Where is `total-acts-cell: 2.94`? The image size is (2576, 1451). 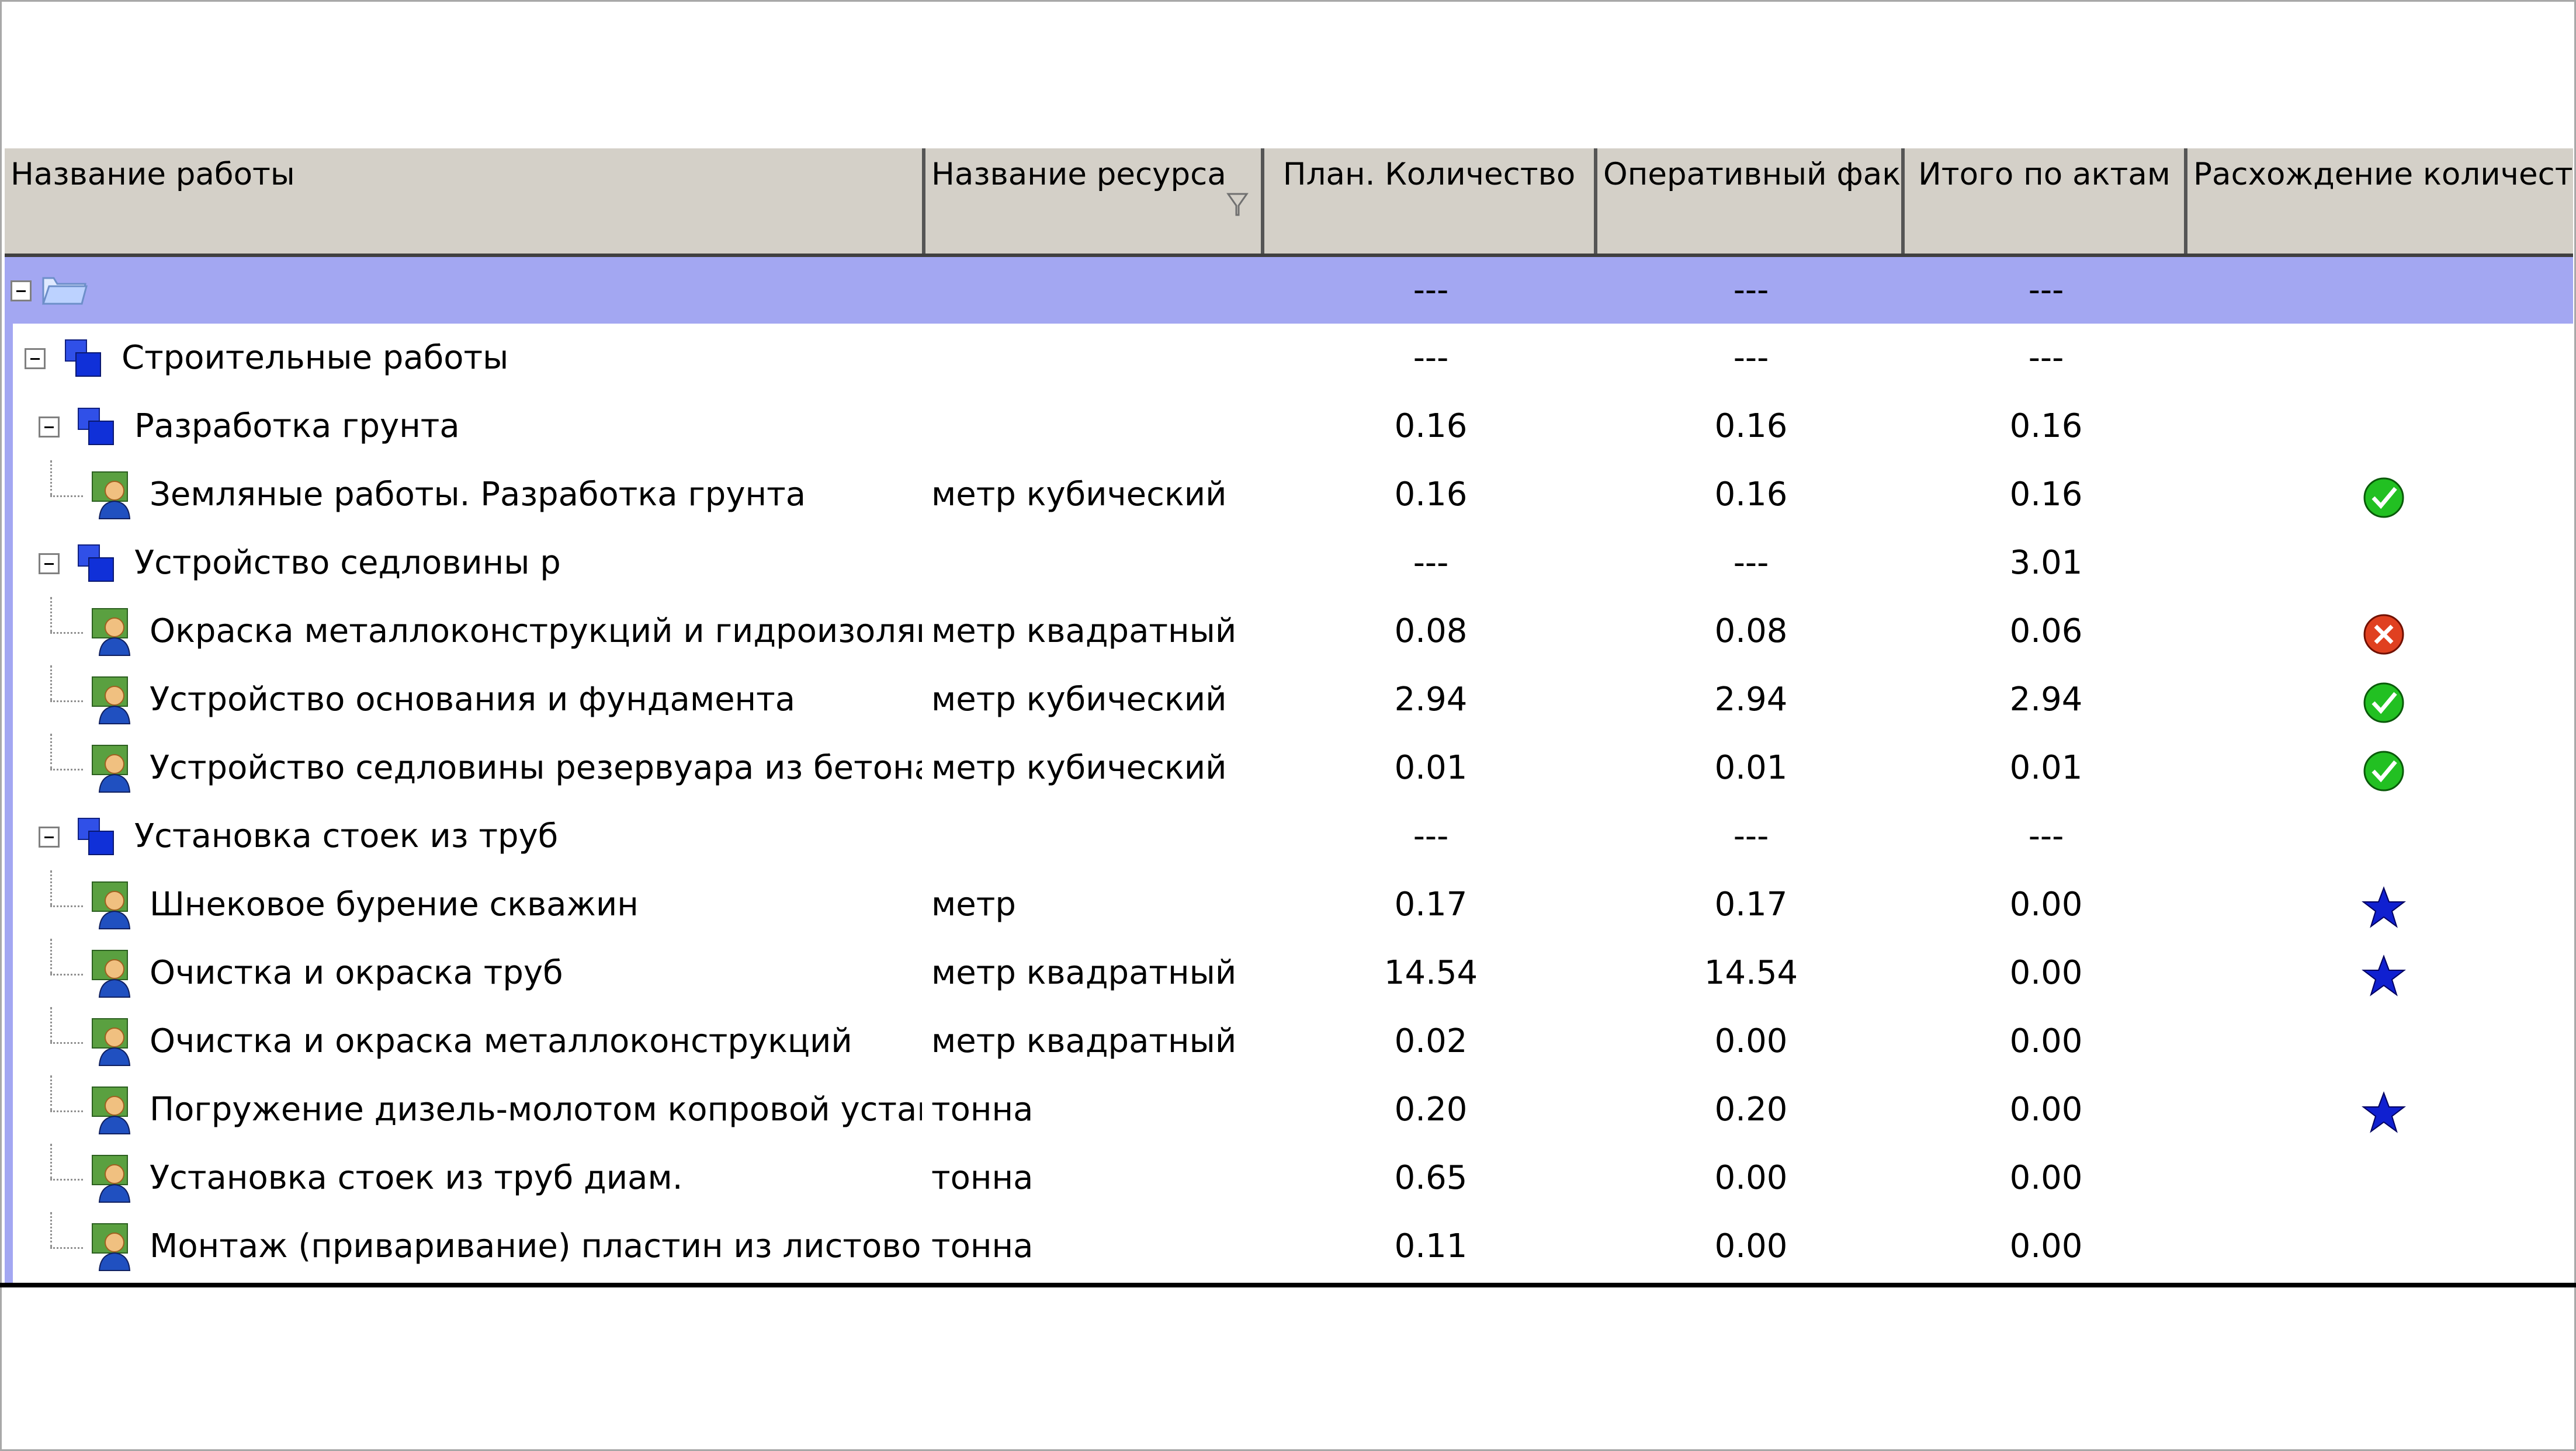 total-acts-cell: 2.94 is located at coordinates (2046, 699).